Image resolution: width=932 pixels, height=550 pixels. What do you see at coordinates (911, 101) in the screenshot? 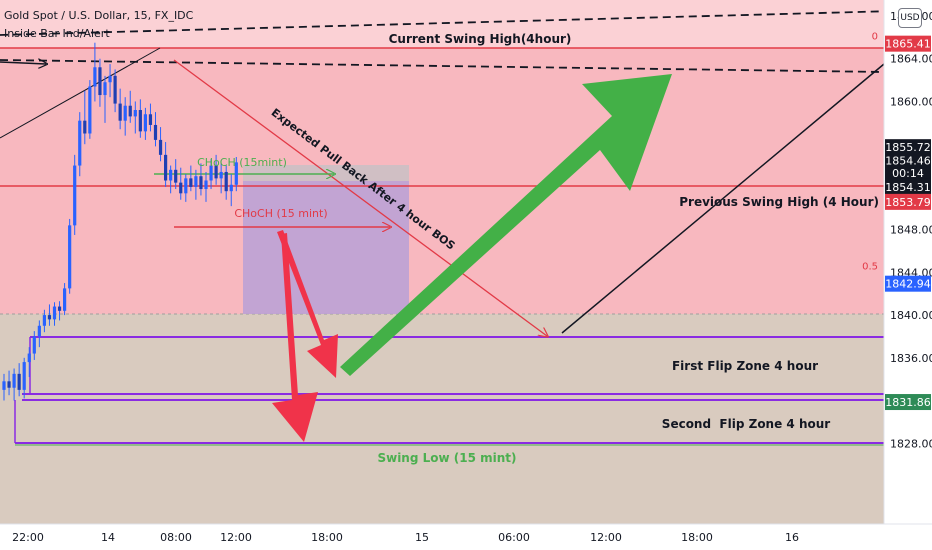
I see `y-tick-label: 1860.00` at bounding box center [911, 101].